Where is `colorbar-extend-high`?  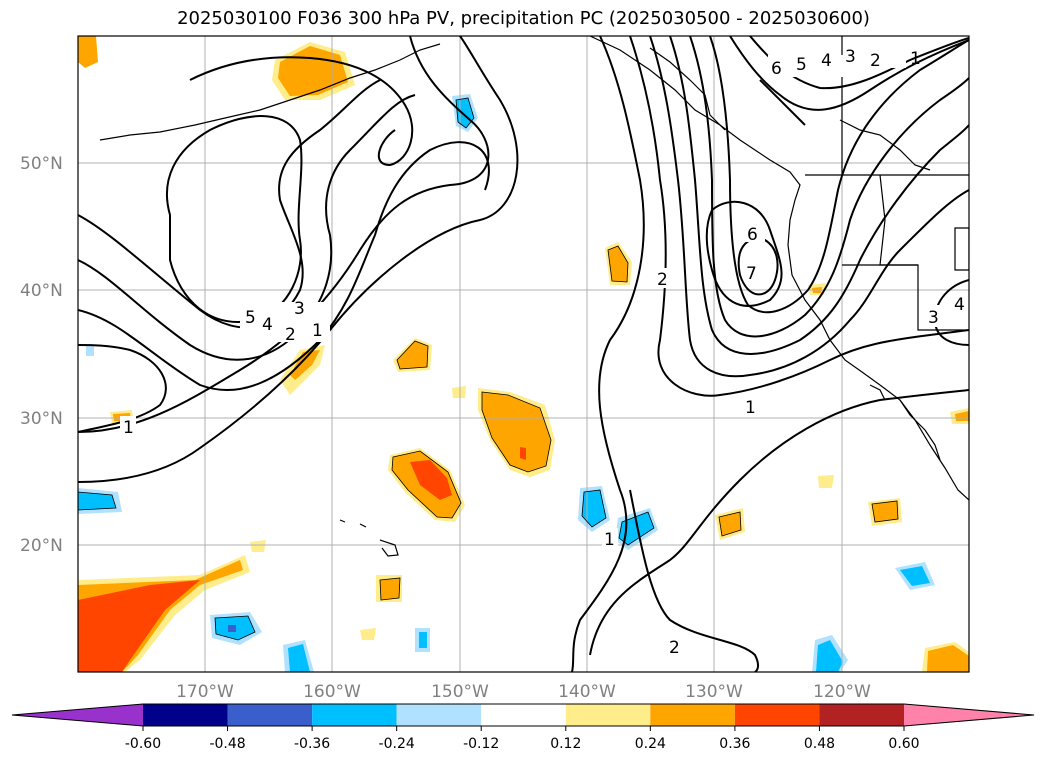
colorbar-extend-high is located at coordinates (969, 715).